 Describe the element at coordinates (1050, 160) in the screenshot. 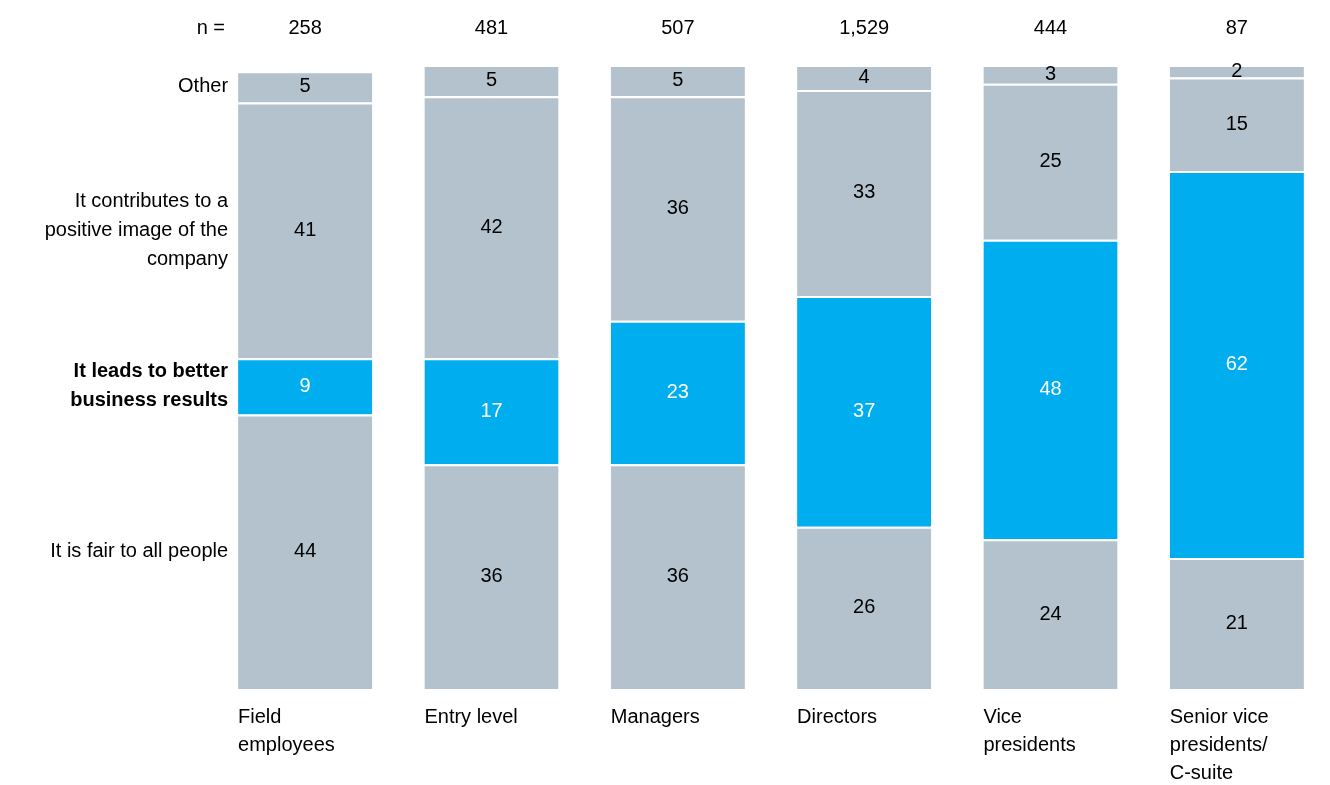

I see `data-label: 25` at that location.